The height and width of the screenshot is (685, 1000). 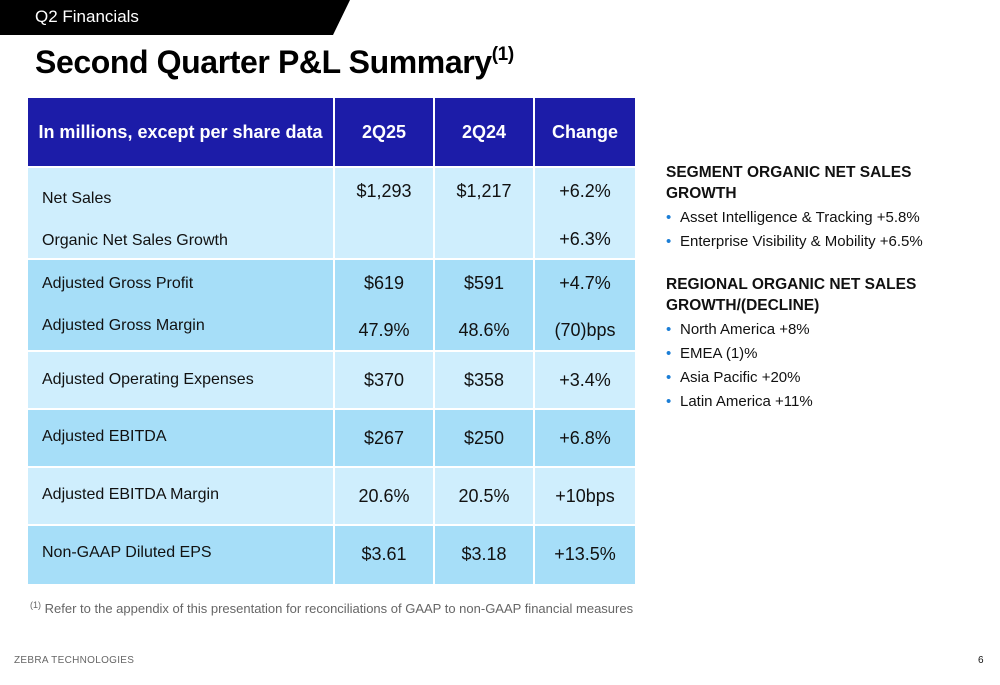 What do you see at coordinates (743, 305) in the screenshot?
I see `regional-heading-line: GROWTH/(DECLINE)` at bounding box center [743, 305].